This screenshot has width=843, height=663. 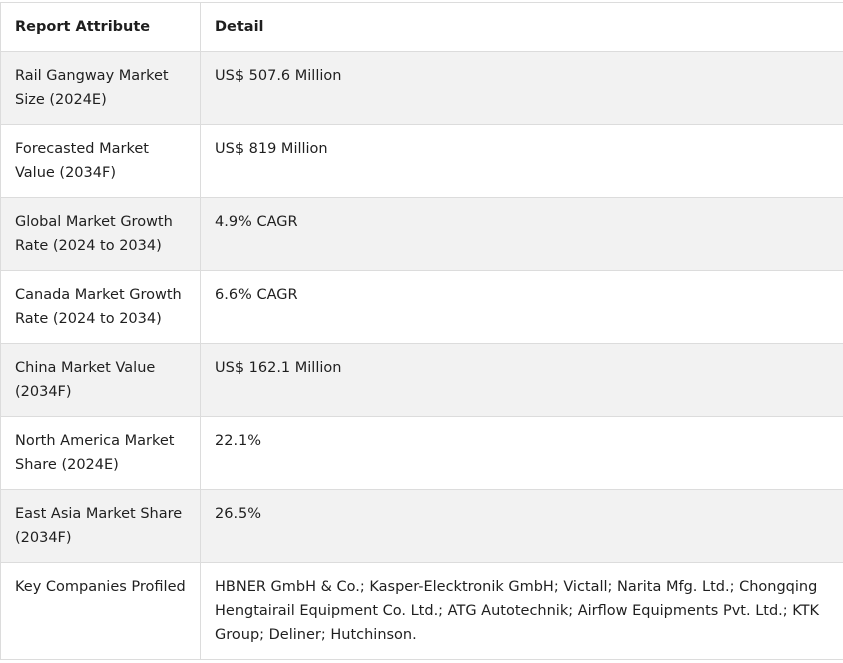 What do you see at coordinates (522, 88) in the screenshot?
I see `row-detail: US$ 507.6 Million` at bounding box center [522, 88].